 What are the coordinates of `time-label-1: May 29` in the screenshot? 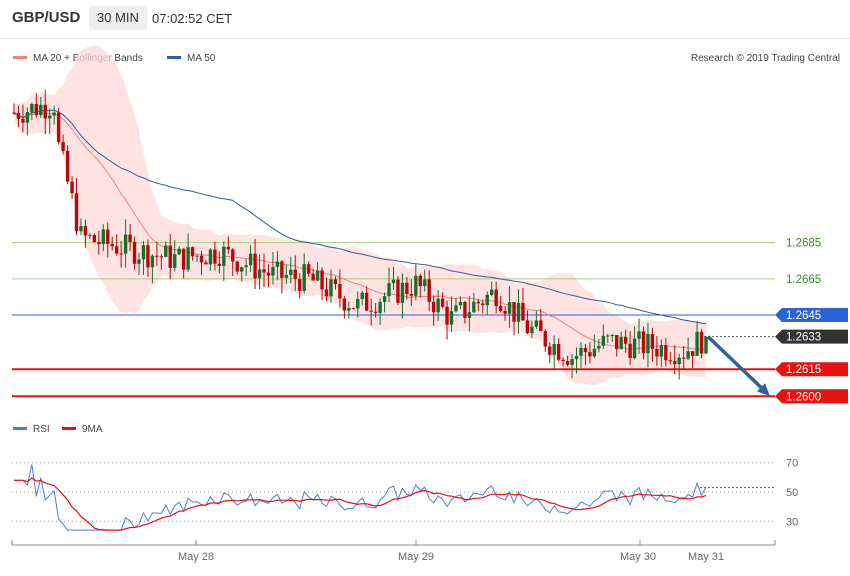 It's located at (416, 557).